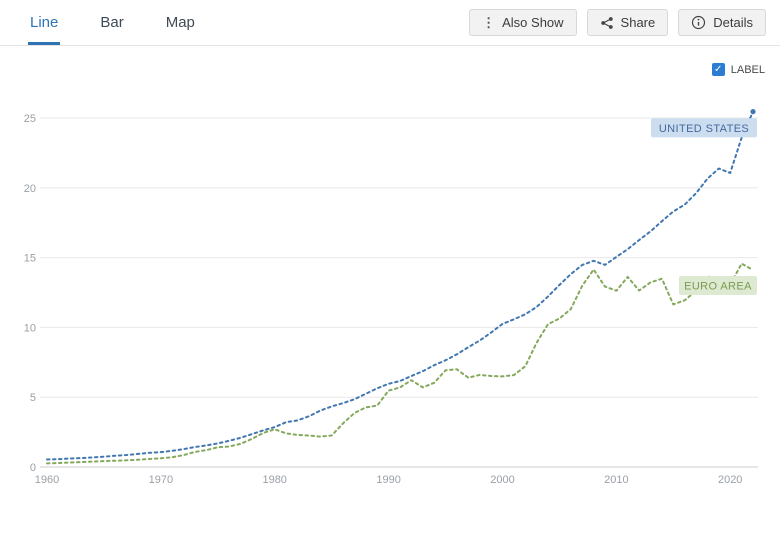  I want to click on share-icon, so click(606, 22).